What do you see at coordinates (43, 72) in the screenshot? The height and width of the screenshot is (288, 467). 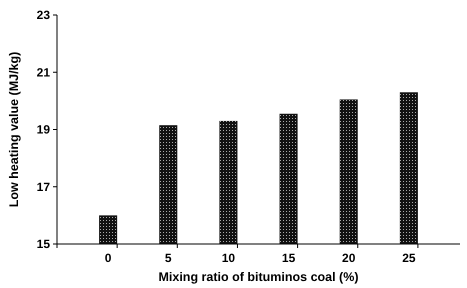 I see `y-tick-label: 21` at bounding box center [43, 72].